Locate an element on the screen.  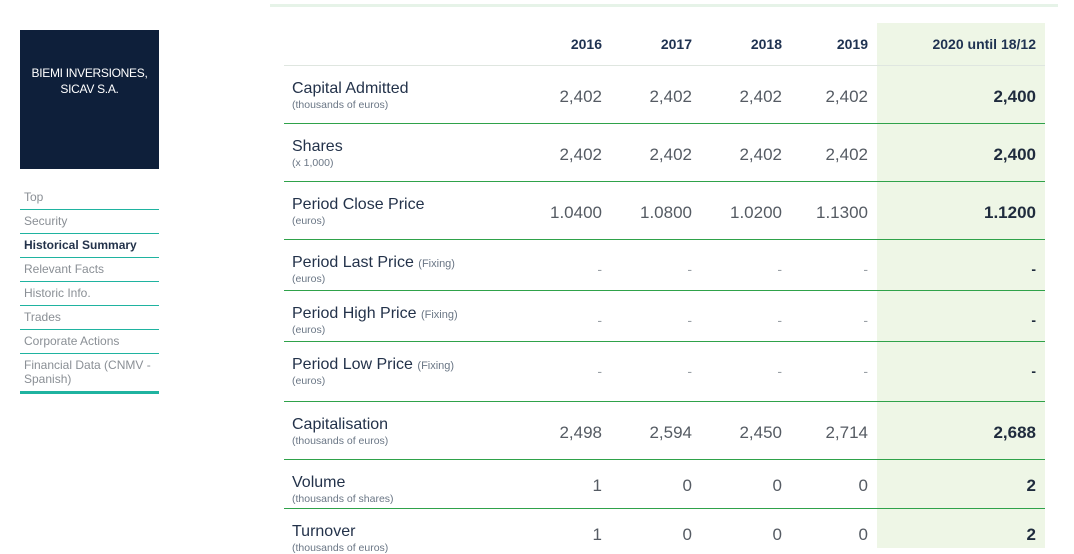
cell-period-close-price-2018: 1.0200 is located at coordinates (756, 212).